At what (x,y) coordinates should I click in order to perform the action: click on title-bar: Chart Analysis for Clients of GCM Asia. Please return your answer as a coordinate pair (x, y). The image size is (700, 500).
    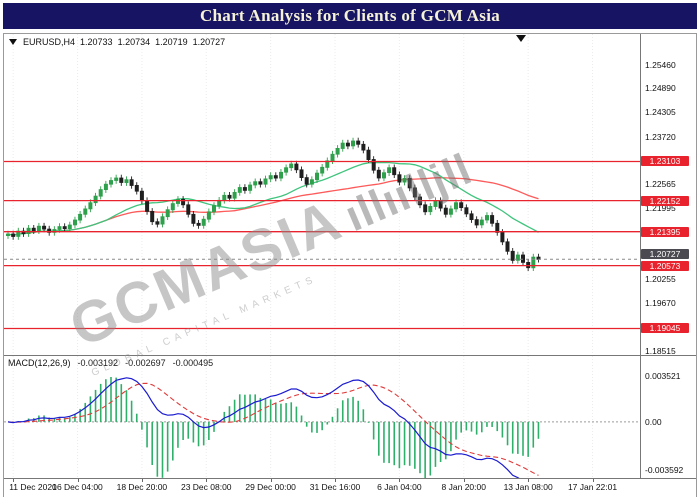
    Looking at the image, I should click on (350, 16).